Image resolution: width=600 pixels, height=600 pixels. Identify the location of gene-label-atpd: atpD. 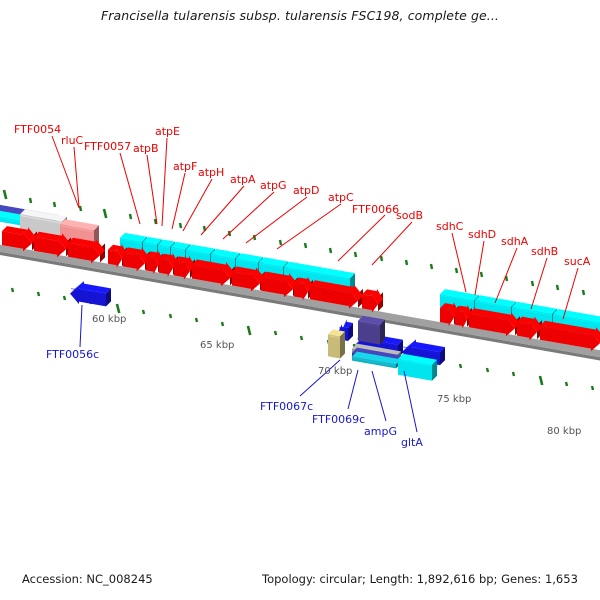
(306, 190).